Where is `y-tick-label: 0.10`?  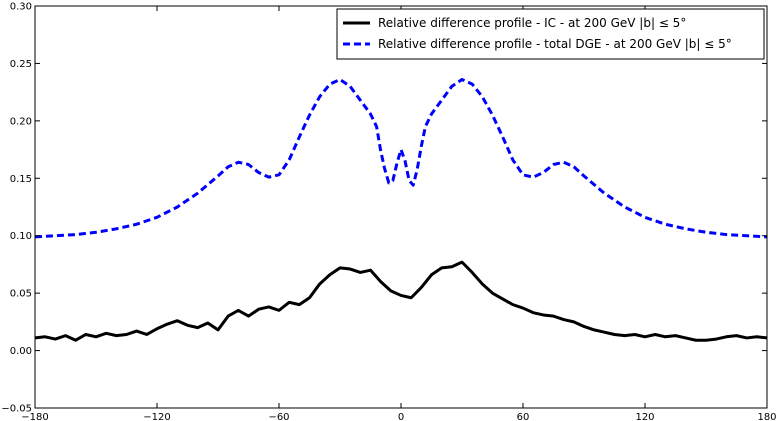
y-tick-label: 0.10 is located at coordinates (21, 236).